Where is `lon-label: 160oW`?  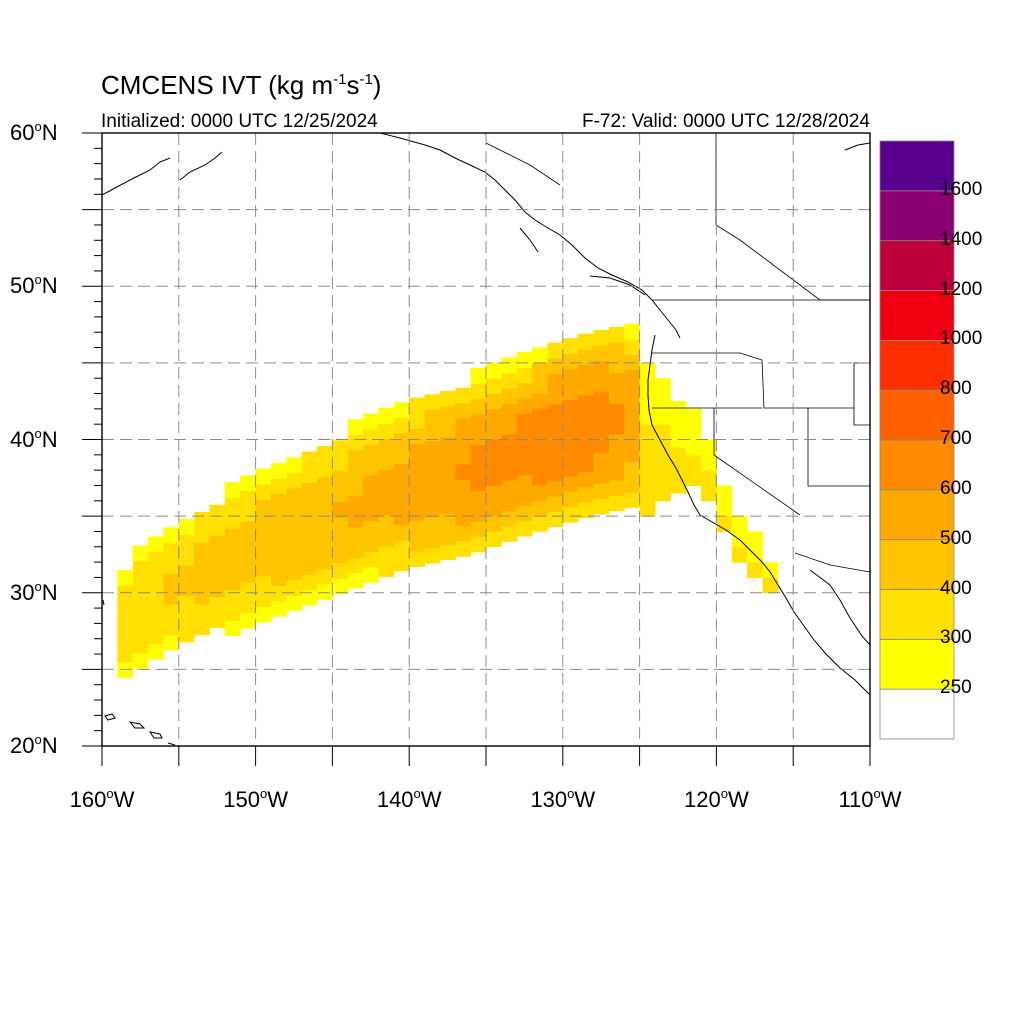 lon-label: 160oW is located at coordinates (102, 799).